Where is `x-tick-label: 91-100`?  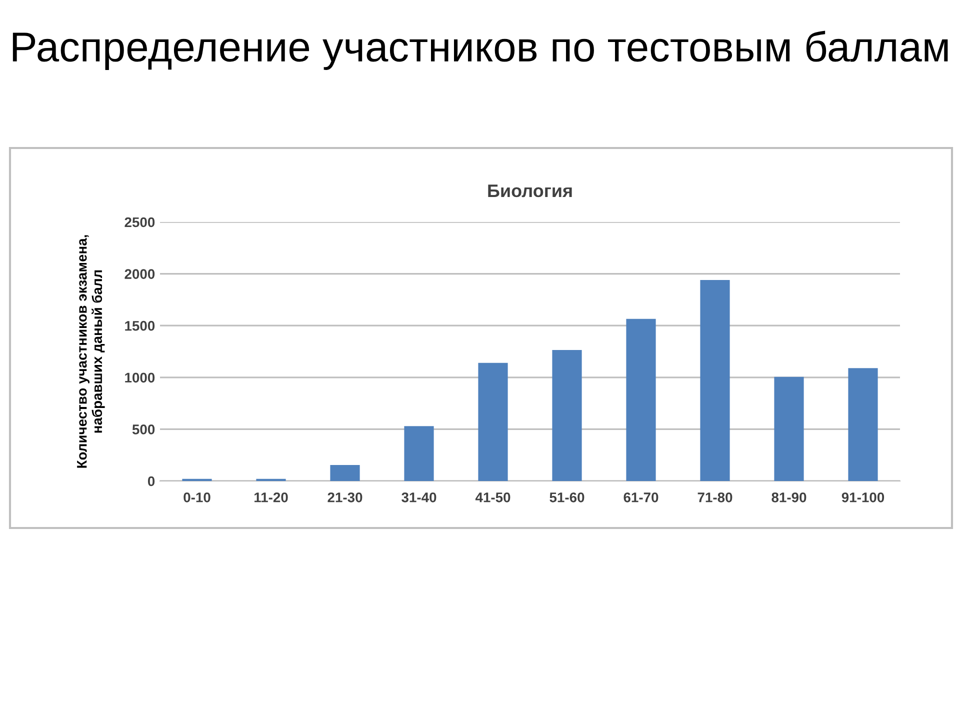
x-tick-label: 91-100 is located at coordinates (863, 497).